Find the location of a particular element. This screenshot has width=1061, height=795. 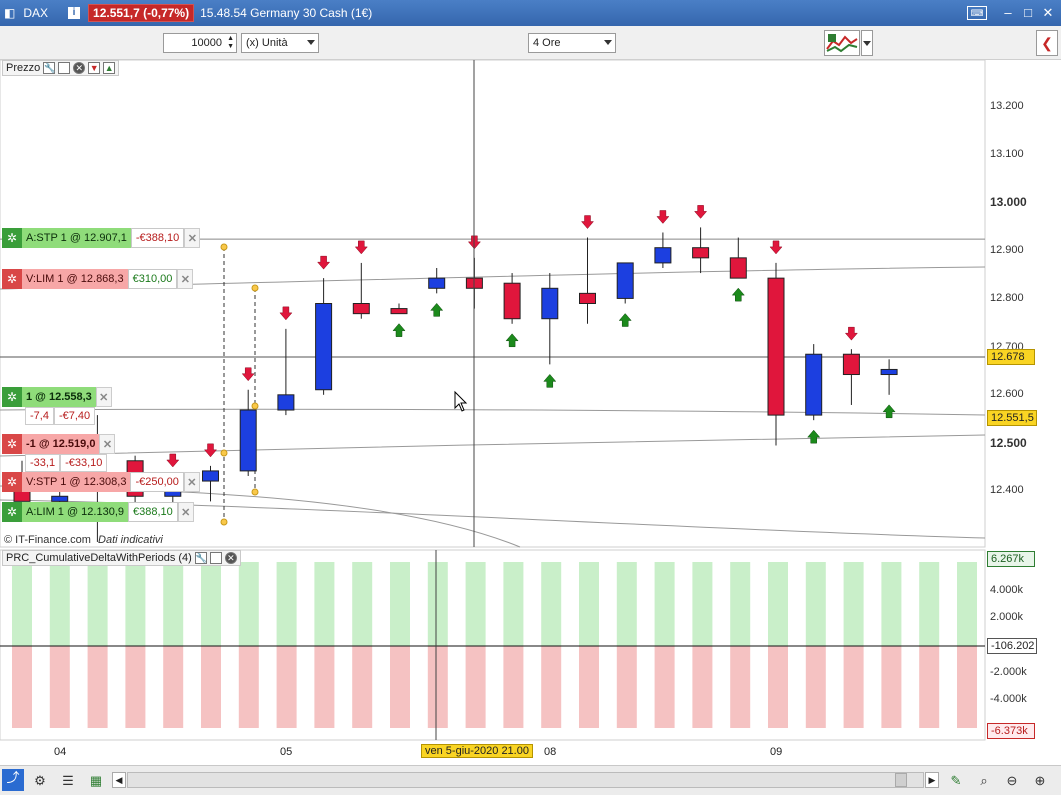

stepper-arrows-icon: ▲ ▼ is located at coordinates (230, 42).